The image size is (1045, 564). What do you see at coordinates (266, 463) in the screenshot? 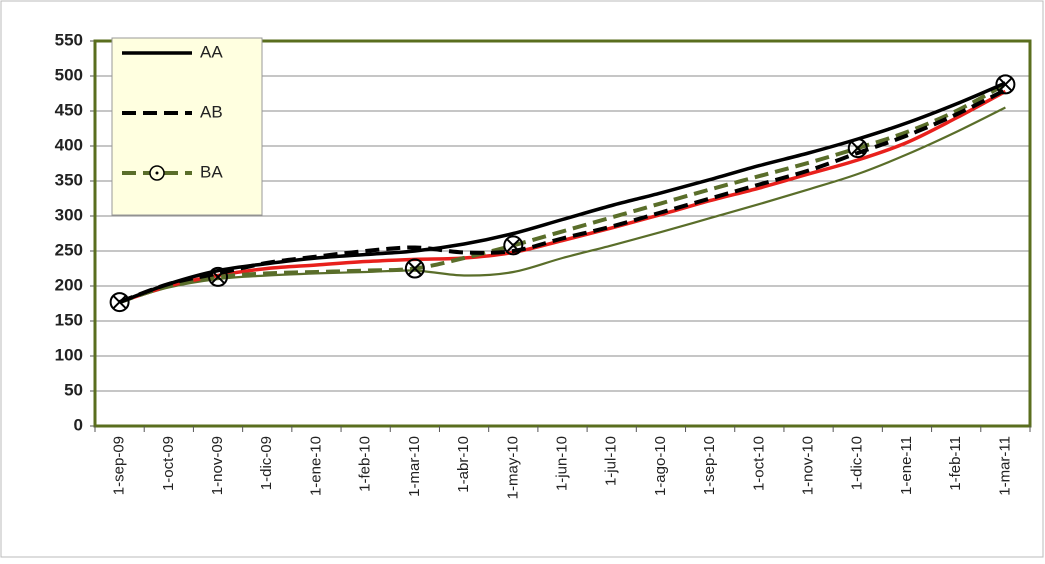
I see `x-tick-label: 1-dic-09` at bounding box center [266, 463].